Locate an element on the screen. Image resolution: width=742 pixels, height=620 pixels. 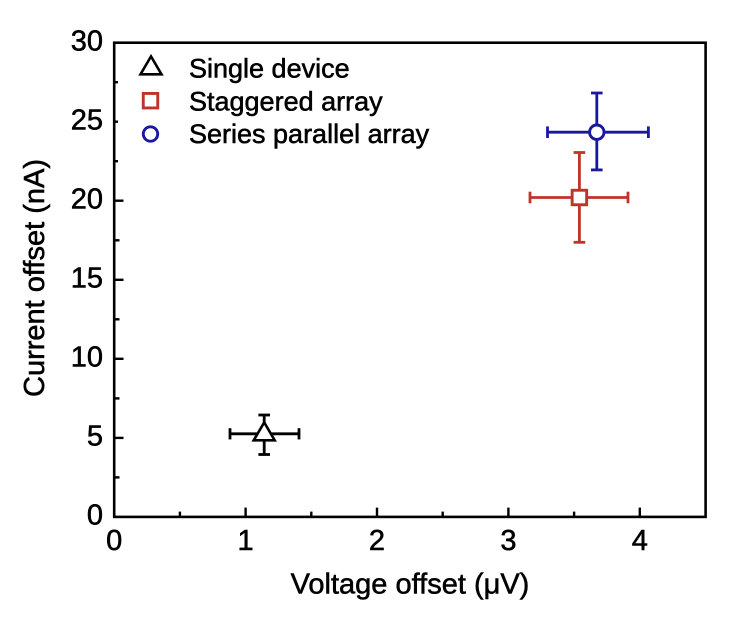
svg-text: Single device is located at coordinates (269, 68).